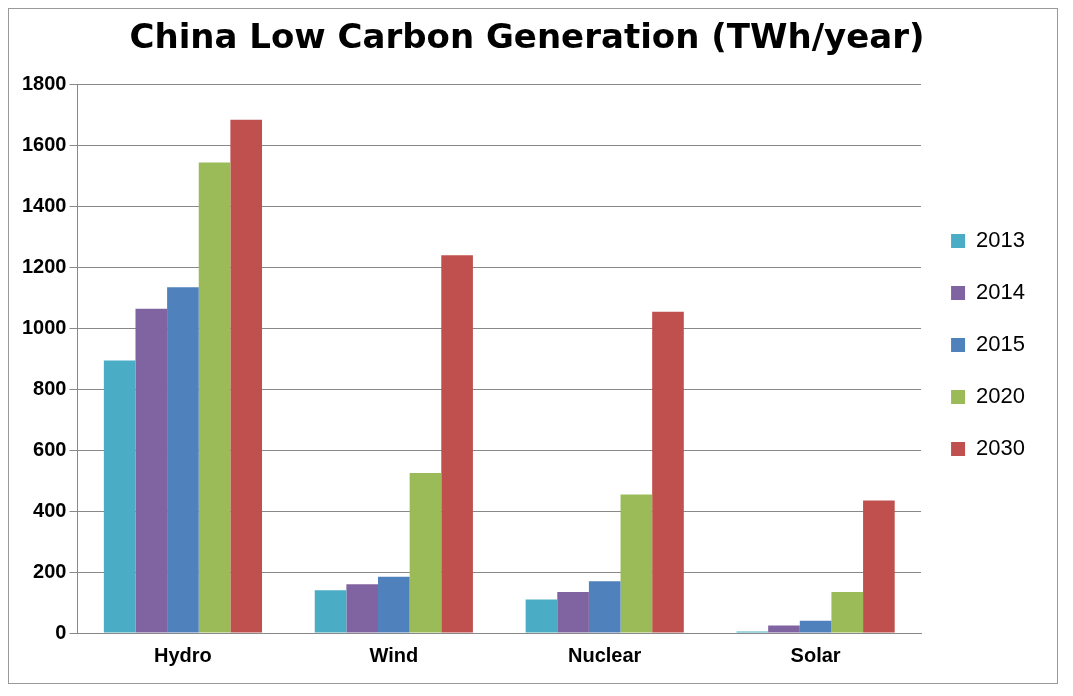 Image resolution: width=1073 pixels, height=696 pixels. Describe the element at coordinates (44, 144) in the screenshot. I see `y-tick-label: 1600` at that location.